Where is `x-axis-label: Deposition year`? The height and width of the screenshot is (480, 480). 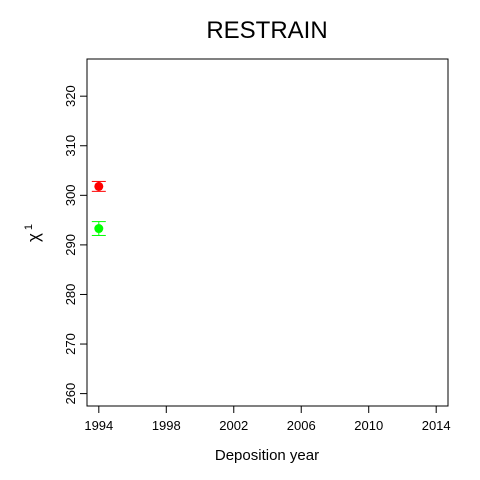 x-axis-label: Deposition year is located at coordinates (267, 455).